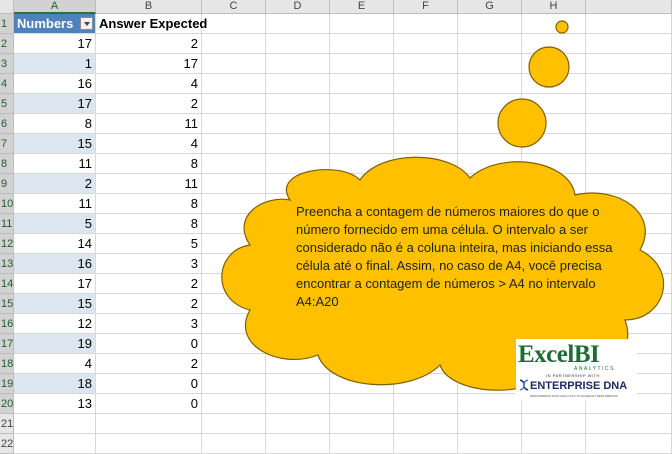  Describe the element at coordinates (234, 44) in the screenshot. I see `cell-c2` at that location.